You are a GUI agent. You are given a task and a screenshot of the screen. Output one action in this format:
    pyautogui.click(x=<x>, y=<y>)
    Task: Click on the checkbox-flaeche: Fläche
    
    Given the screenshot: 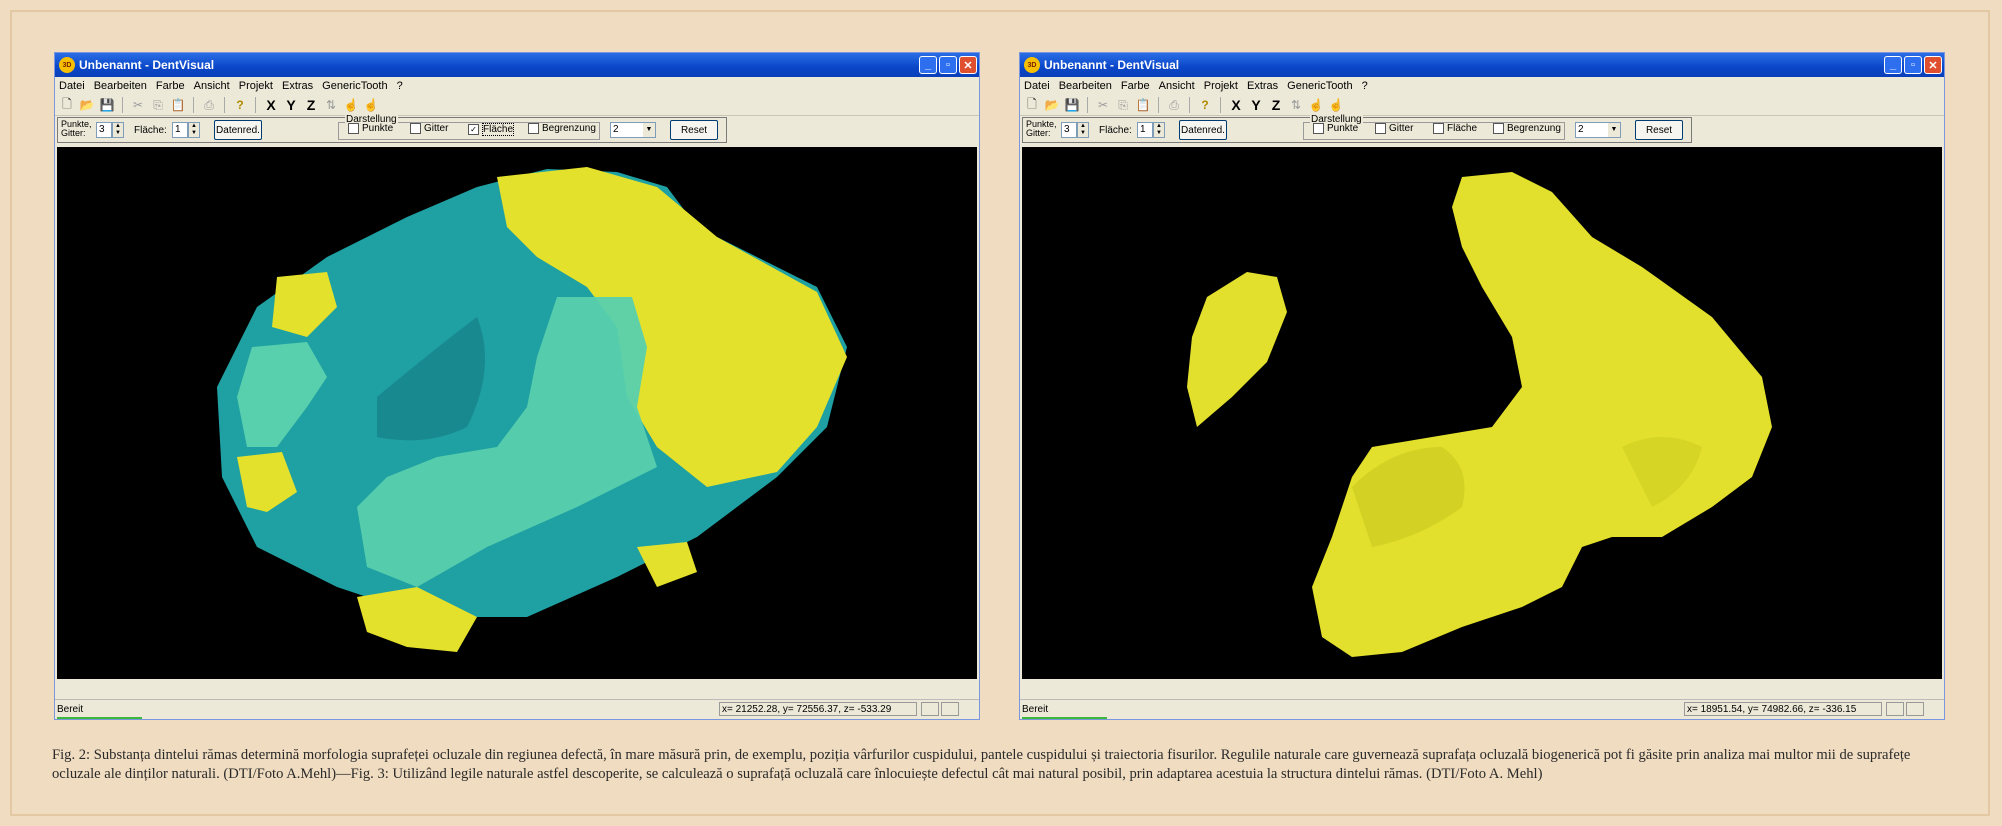 What is the action you would take?
    pyautogui.click(x=1455, y=128)
    